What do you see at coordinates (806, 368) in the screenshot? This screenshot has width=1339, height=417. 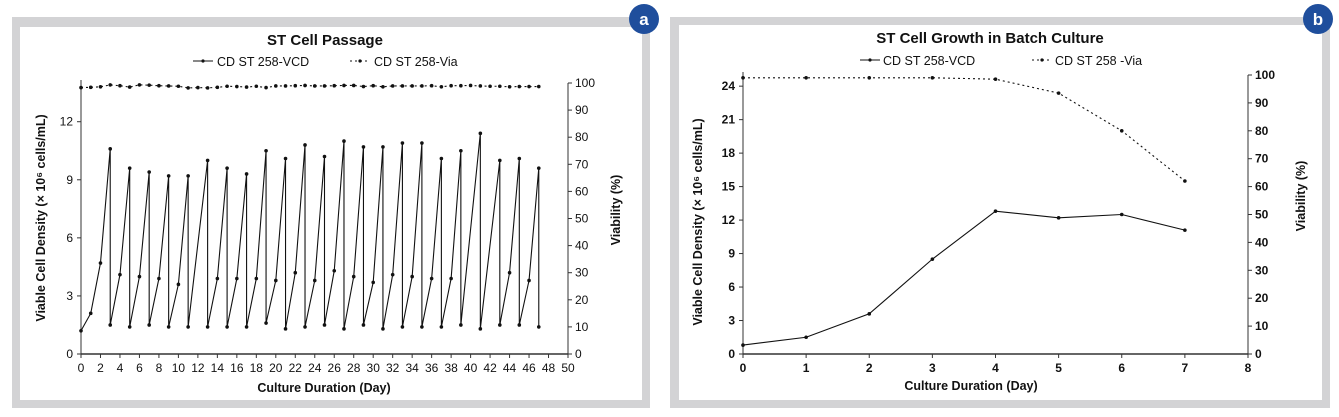 I see `x-tick-label: 1` at bounding box center [806, 368].